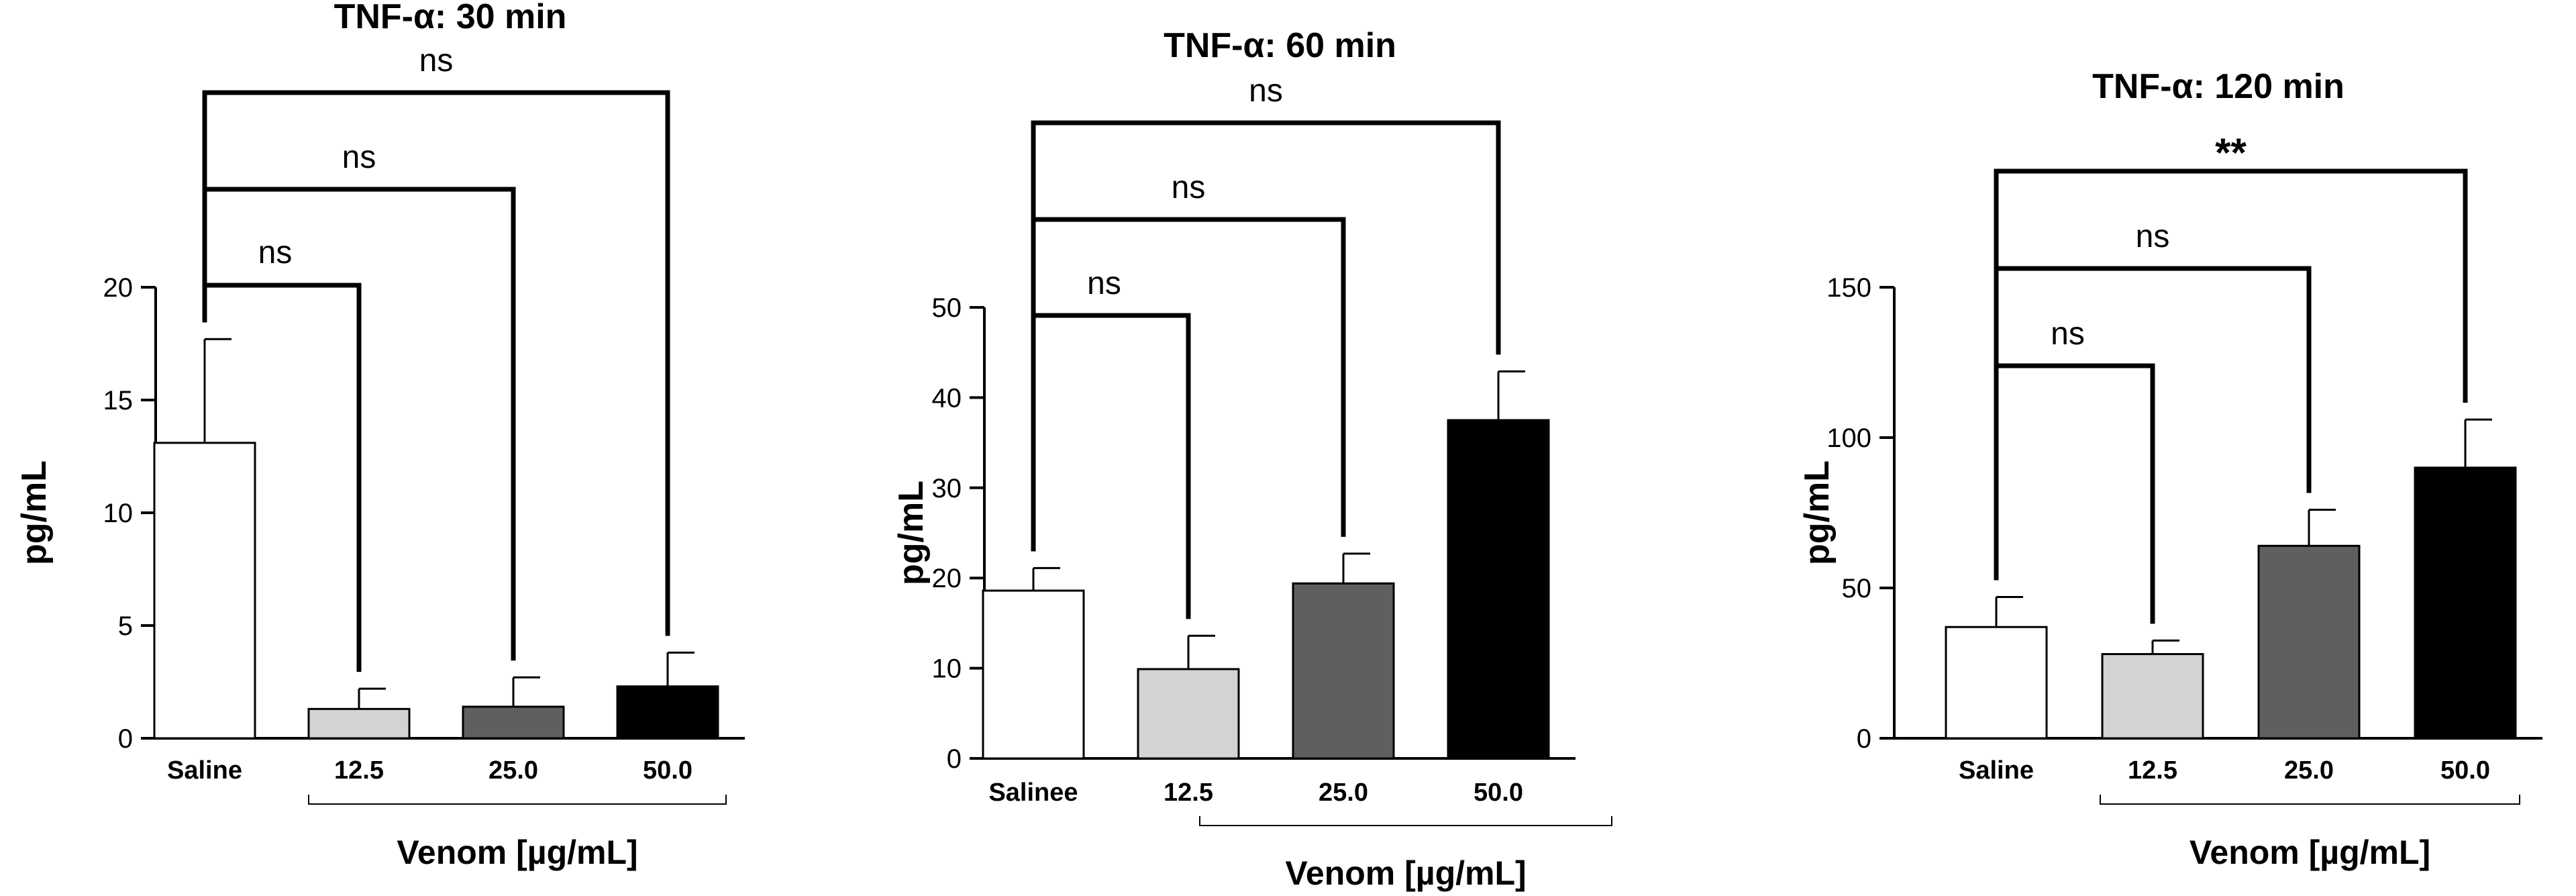  I want to click on chart-title: TNF-α: 60 min, so click(1280, 45).